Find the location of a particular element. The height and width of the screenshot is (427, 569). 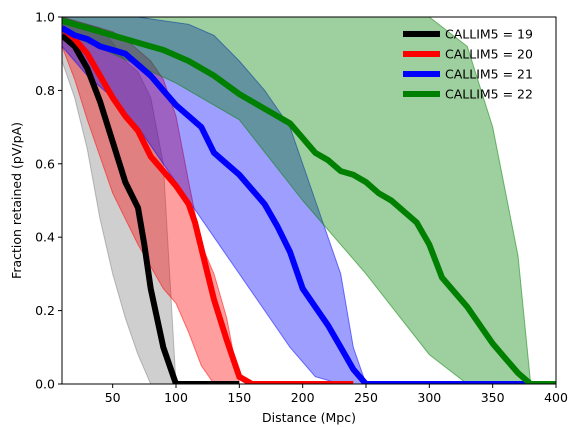

x-tick-label: 300 is located at coordinates (429, 397).